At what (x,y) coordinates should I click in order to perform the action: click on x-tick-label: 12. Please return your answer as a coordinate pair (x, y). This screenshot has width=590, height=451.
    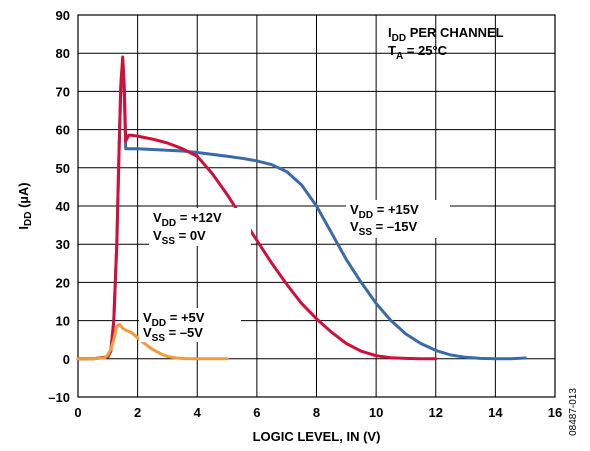
    Looking at the image, I should click on (436, 412).